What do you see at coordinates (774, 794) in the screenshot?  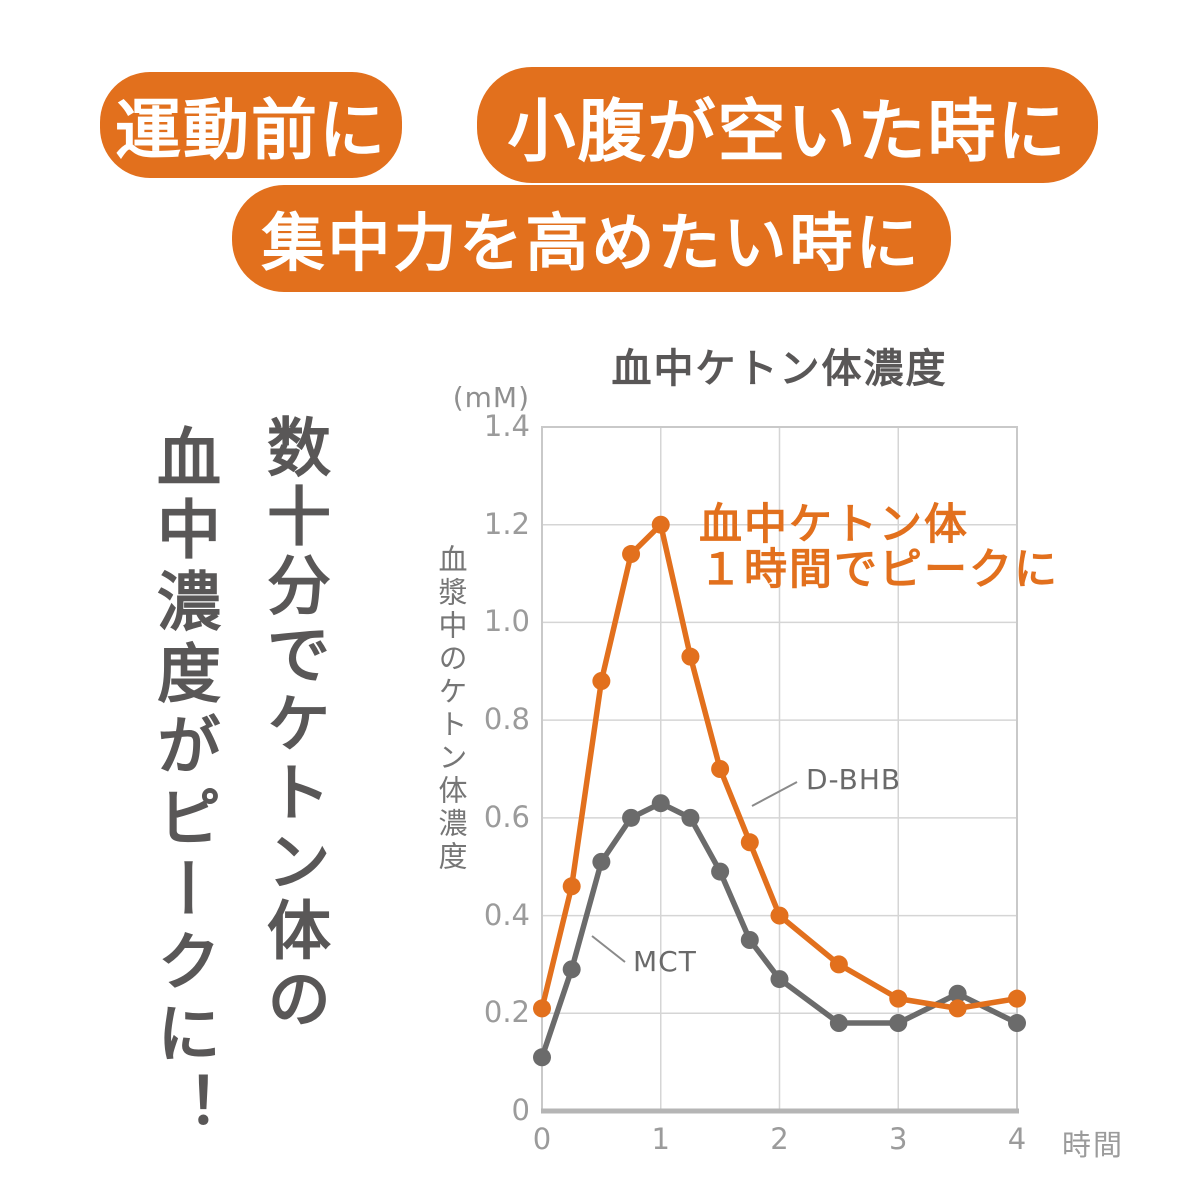 I see `leader-line-dbhb` at bounding box center [774, 794].